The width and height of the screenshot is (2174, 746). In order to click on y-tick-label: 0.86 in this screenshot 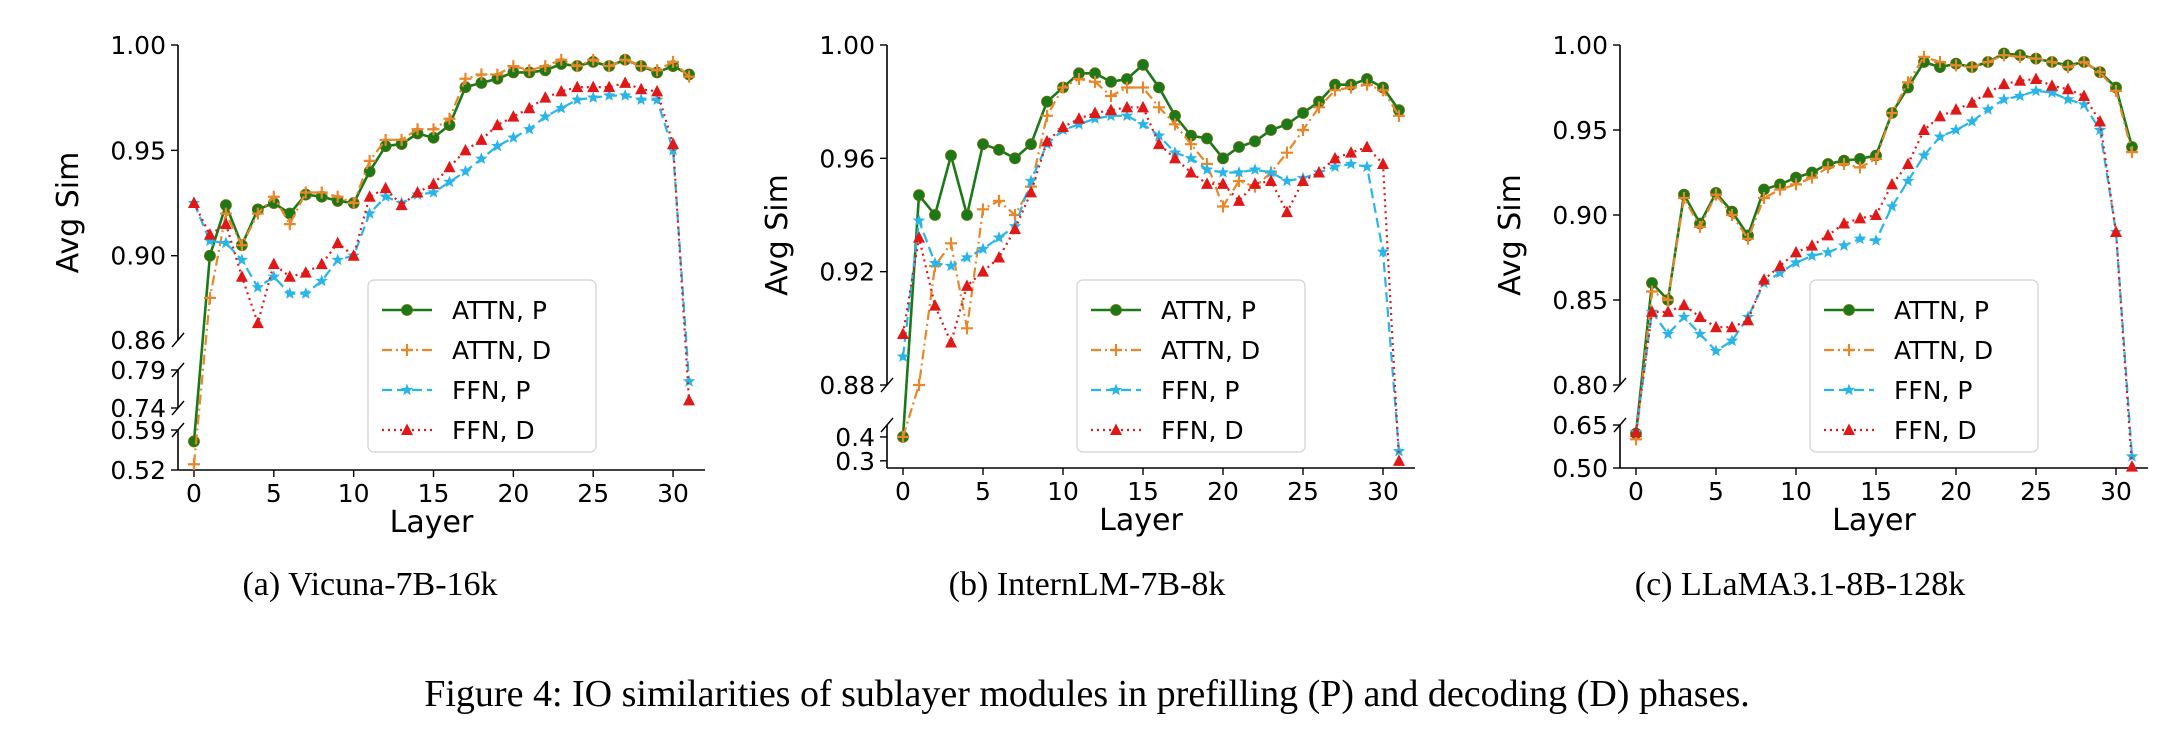, I will do `click(138, 340)`.